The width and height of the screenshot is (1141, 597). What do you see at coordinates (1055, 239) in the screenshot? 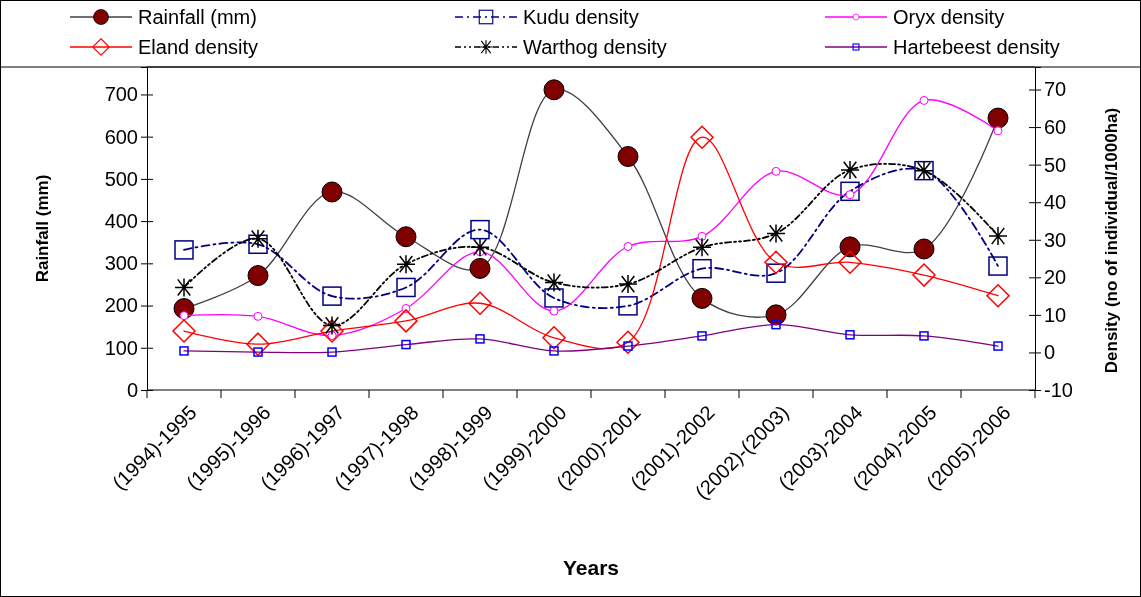
I see `y2-tick-label: 30` at bounding box center [1055, 239].